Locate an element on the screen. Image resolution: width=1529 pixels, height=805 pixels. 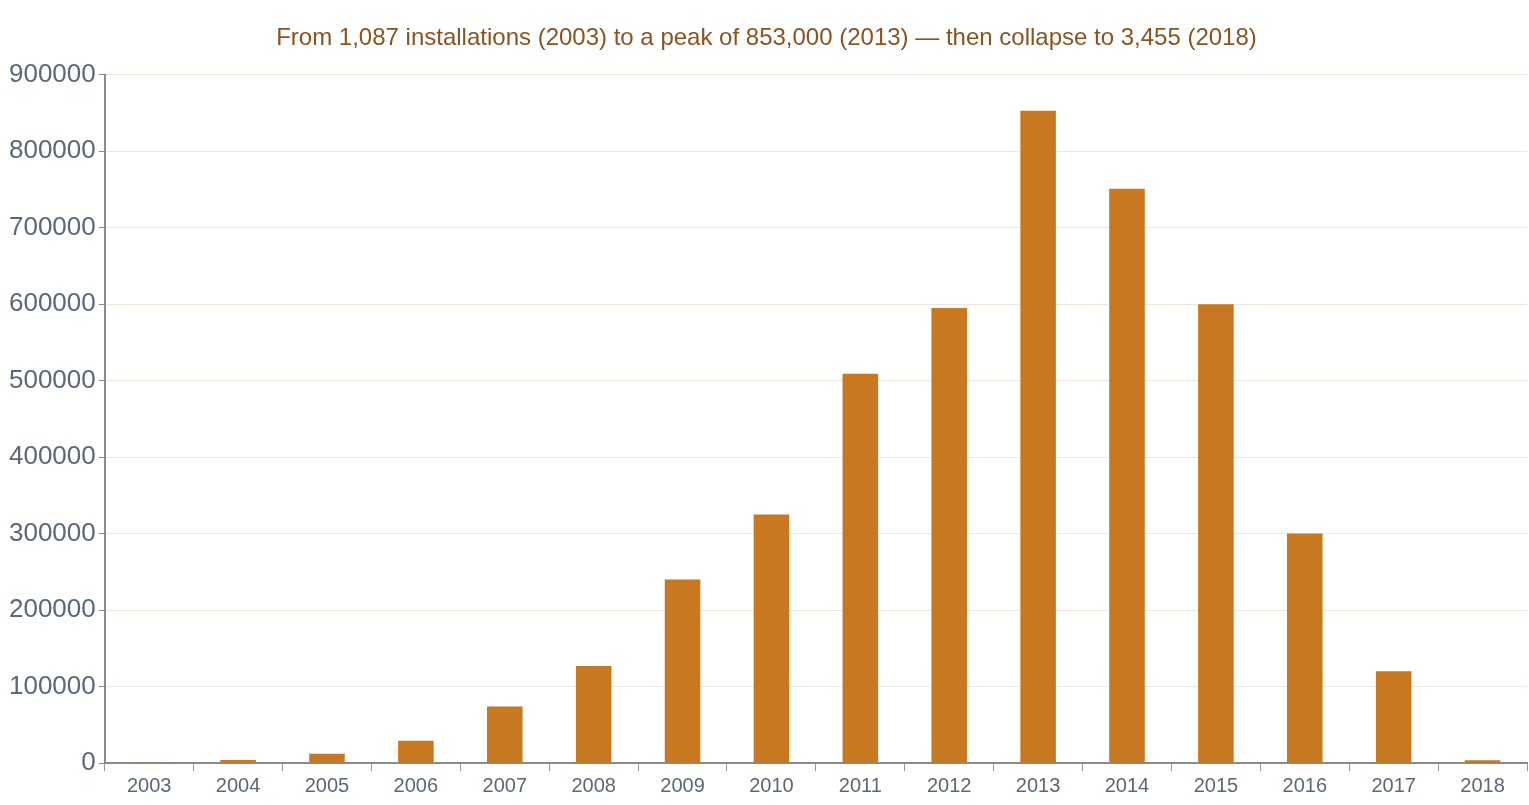
x-tick-label: 2015 is located at coordinates (1216, 784).